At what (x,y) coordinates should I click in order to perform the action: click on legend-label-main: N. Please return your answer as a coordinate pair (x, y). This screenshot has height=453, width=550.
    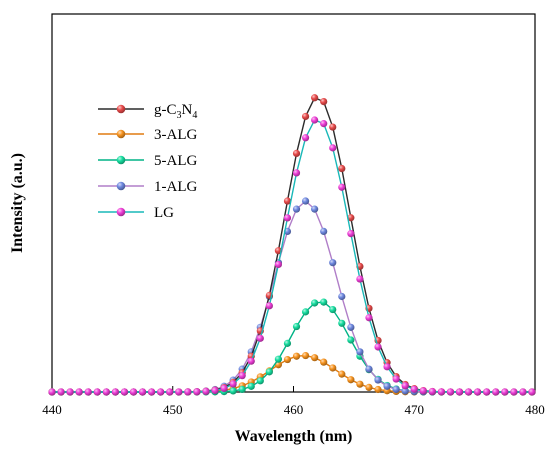
    Looking at the image, I should click on (187, 110).